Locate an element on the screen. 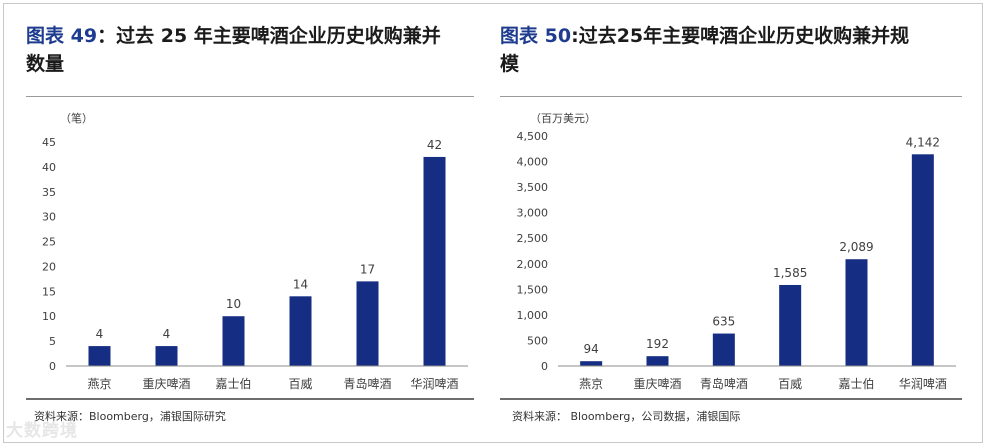 This screenshot has width=988, height=448. bar-value-label: 4,142 is located at coordinates (923, 142).